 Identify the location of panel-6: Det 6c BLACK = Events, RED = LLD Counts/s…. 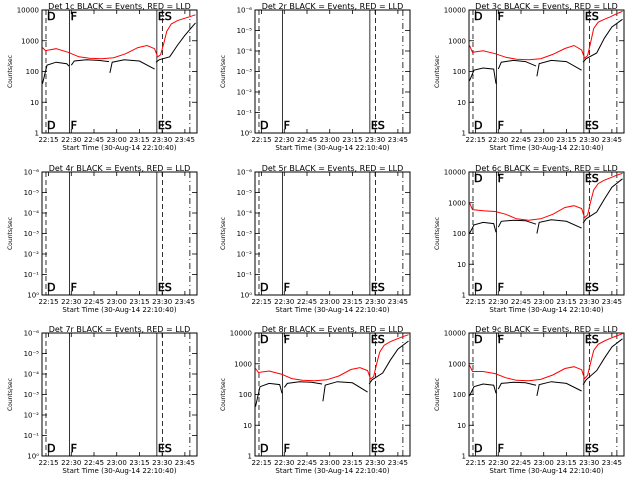
(529, 239).